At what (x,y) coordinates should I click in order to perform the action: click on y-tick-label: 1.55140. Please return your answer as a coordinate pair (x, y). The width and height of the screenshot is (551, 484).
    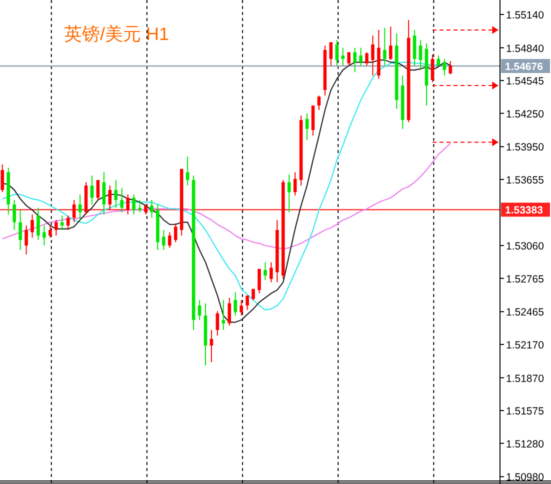
    Looking at the image, I should click on (525, 15).